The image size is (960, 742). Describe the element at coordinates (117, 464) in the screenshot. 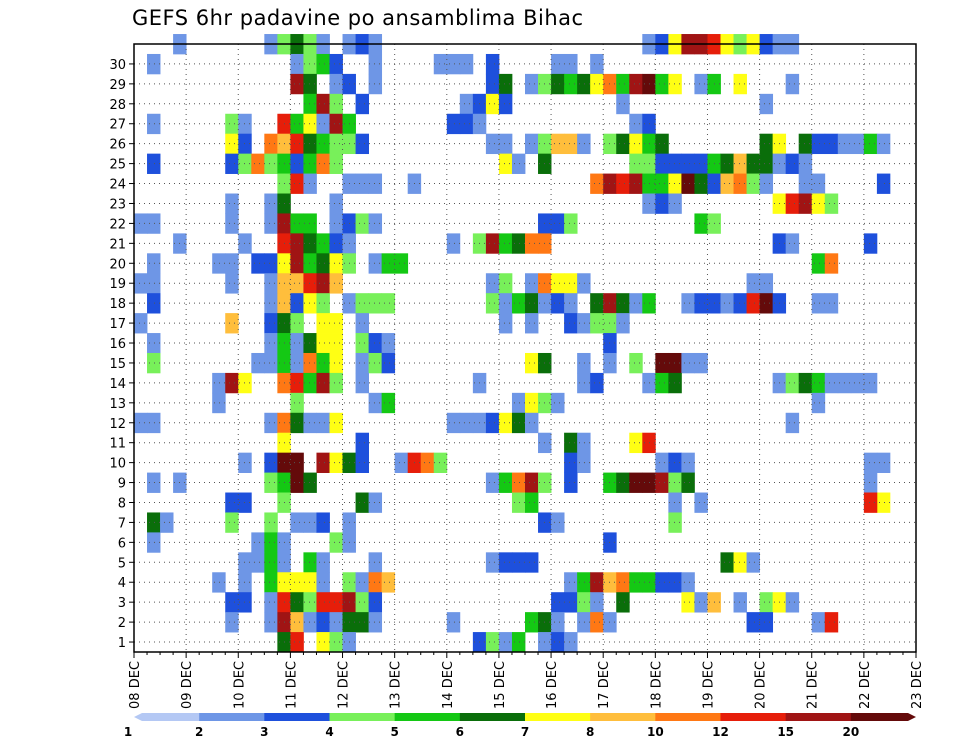

I see `y-tick-label: 10` at that location.